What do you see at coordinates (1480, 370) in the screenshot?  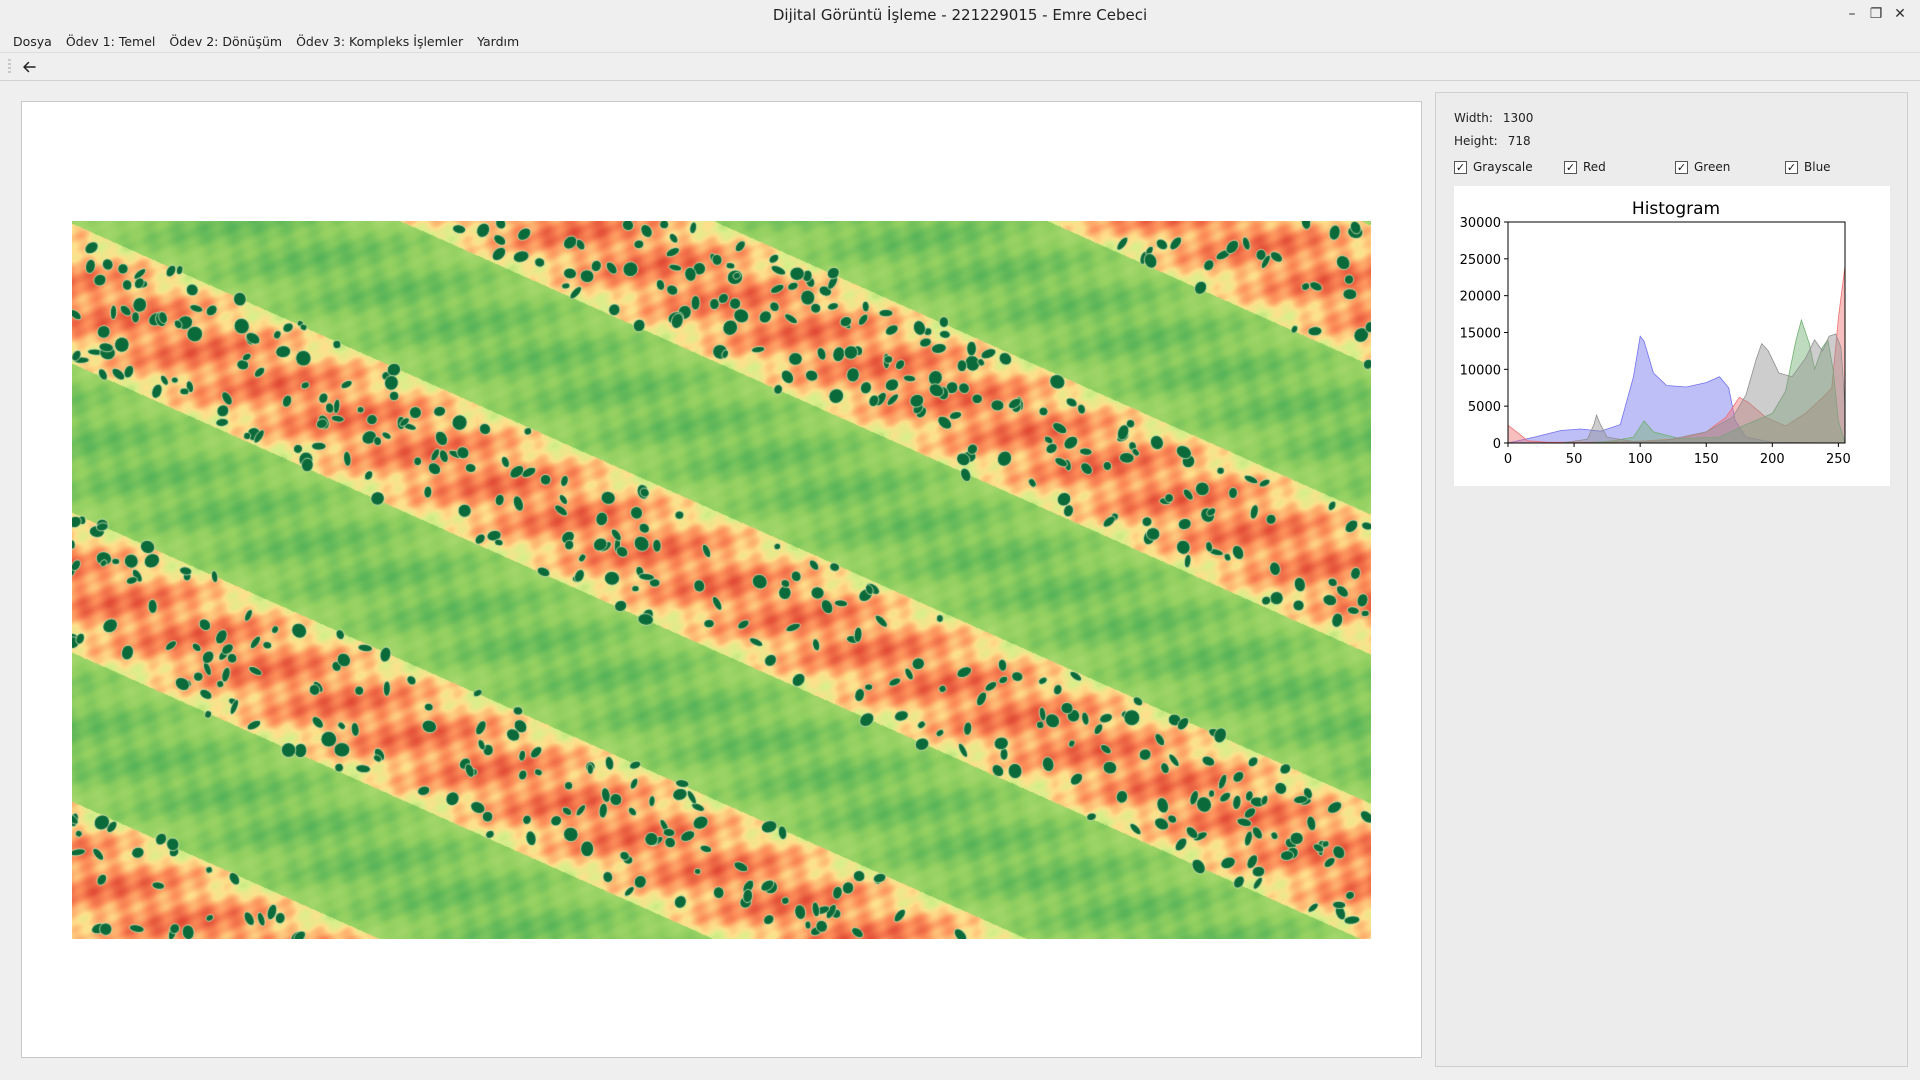 I see `y-tick-label: 10000` at bounding box center [1480, 370].